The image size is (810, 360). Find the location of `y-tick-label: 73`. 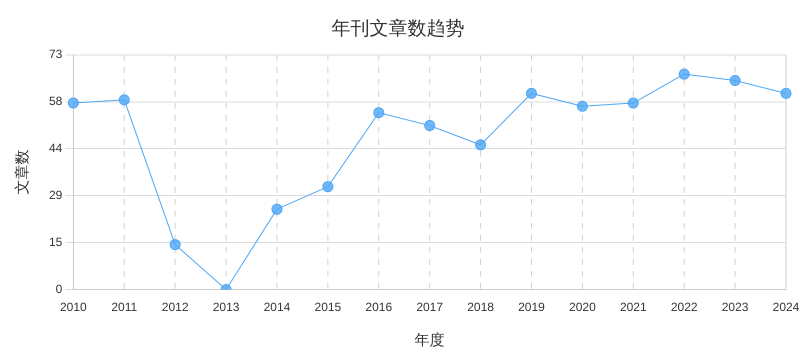

y-tick-label: 73 is located at coordinates (55, 54).